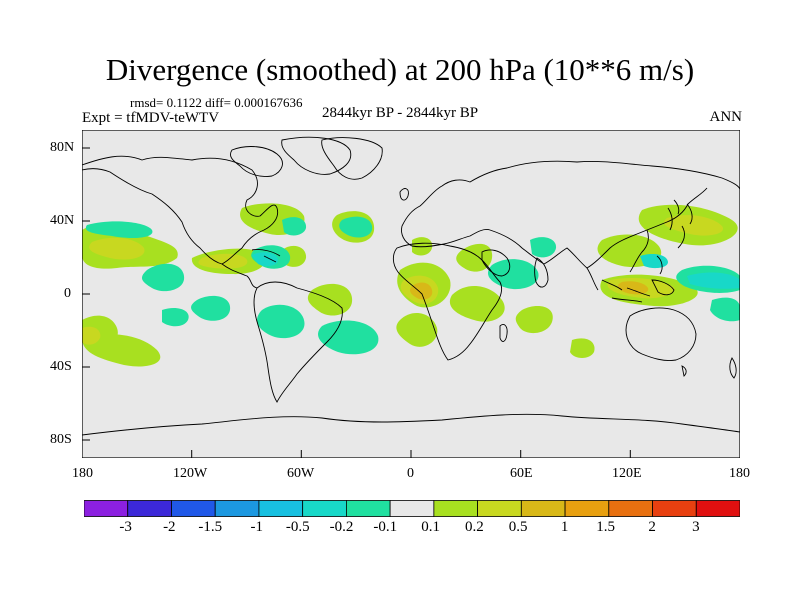 This screenshot has height=600, width=800. I want to click on colorbar-label: -1.5, so click(210, 527).